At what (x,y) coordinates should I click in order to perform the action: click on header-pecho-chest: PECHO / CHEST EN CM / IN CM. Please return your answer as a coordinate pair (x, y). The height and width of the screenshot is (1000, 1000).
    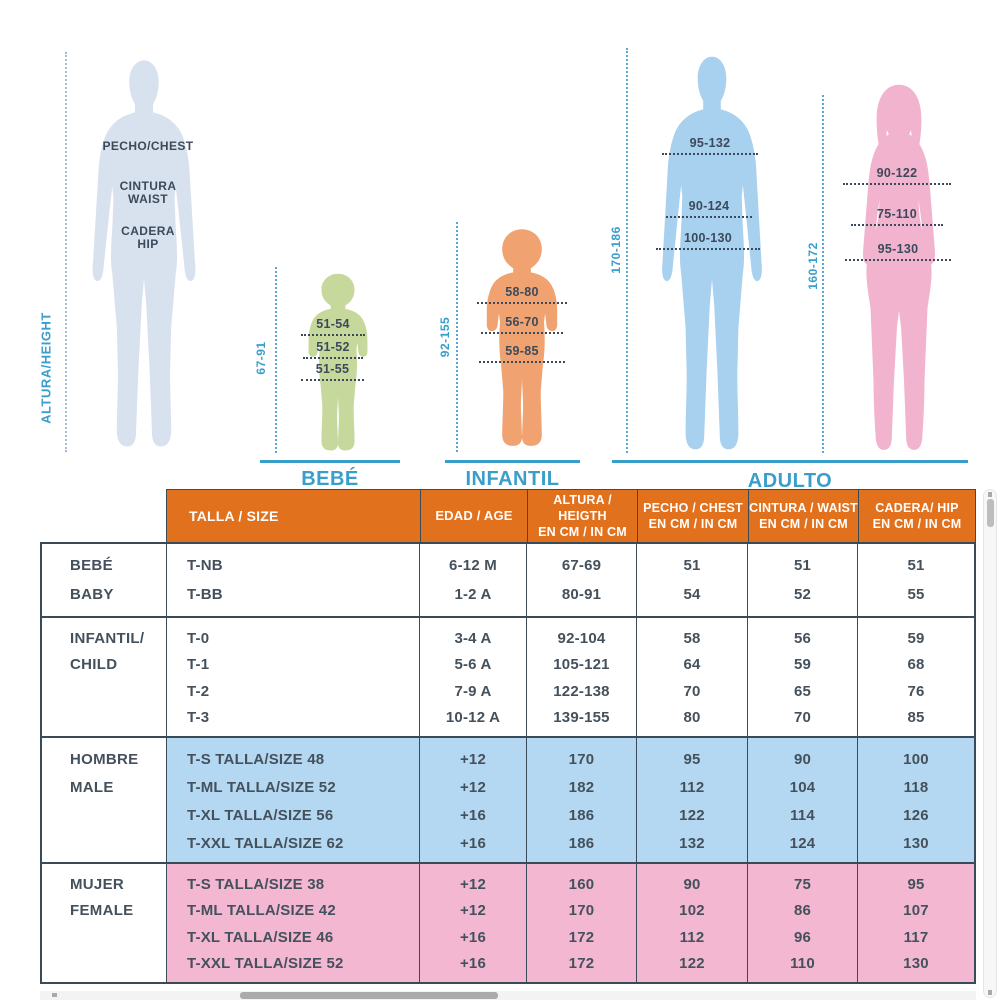
    Looking at the image, I should click on (692, 516).